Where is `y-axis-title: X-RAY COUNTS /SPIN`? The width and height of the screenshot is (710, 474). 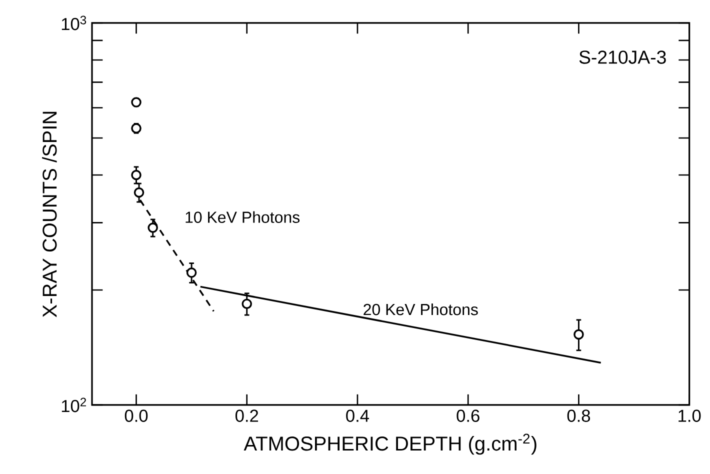 y-axis-title: X-RAY COUNTS /SPIN is located at coordinates (49, 215).